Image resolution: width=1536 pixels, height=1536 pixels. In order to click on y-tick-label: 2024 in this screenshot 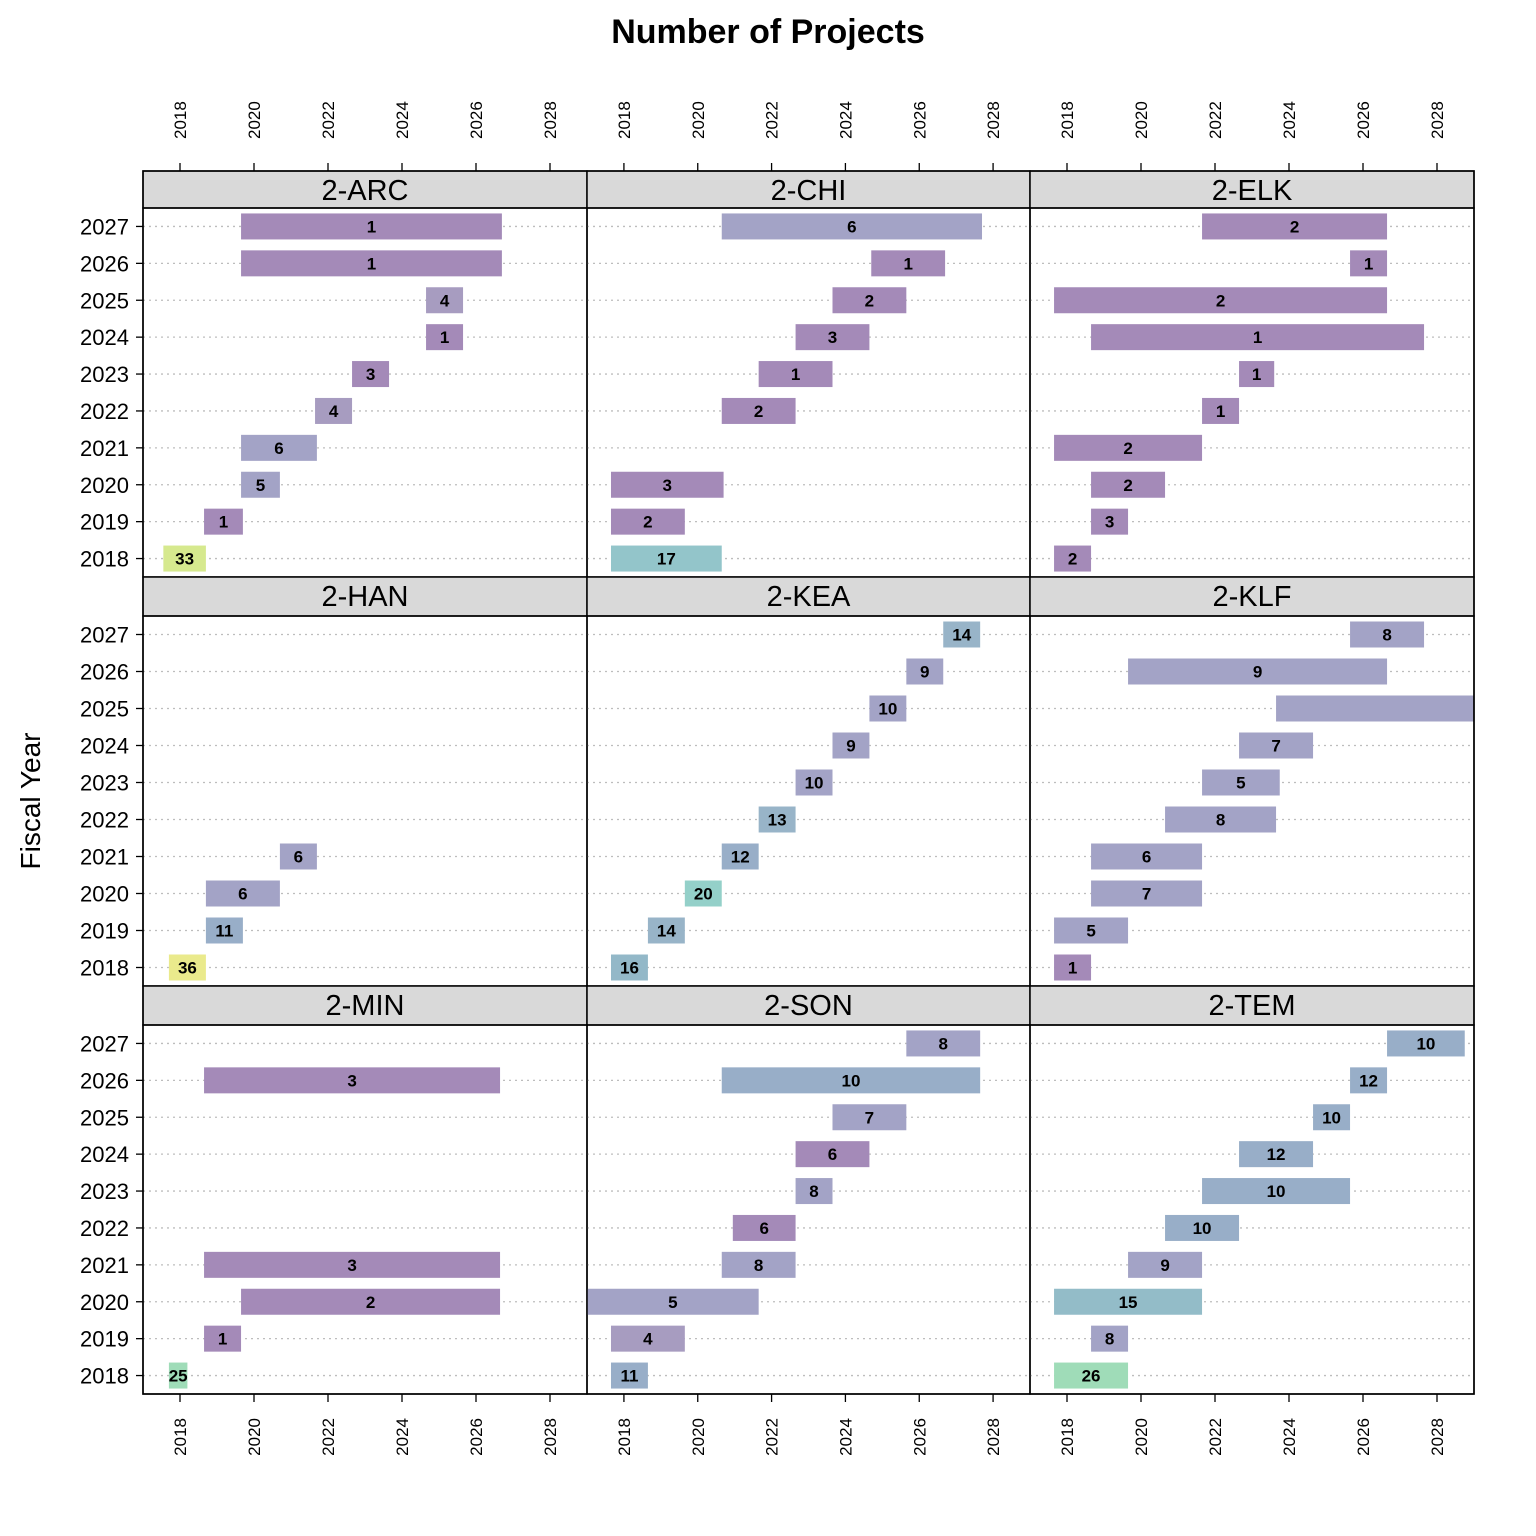, I will do `click(104, 1154)`.